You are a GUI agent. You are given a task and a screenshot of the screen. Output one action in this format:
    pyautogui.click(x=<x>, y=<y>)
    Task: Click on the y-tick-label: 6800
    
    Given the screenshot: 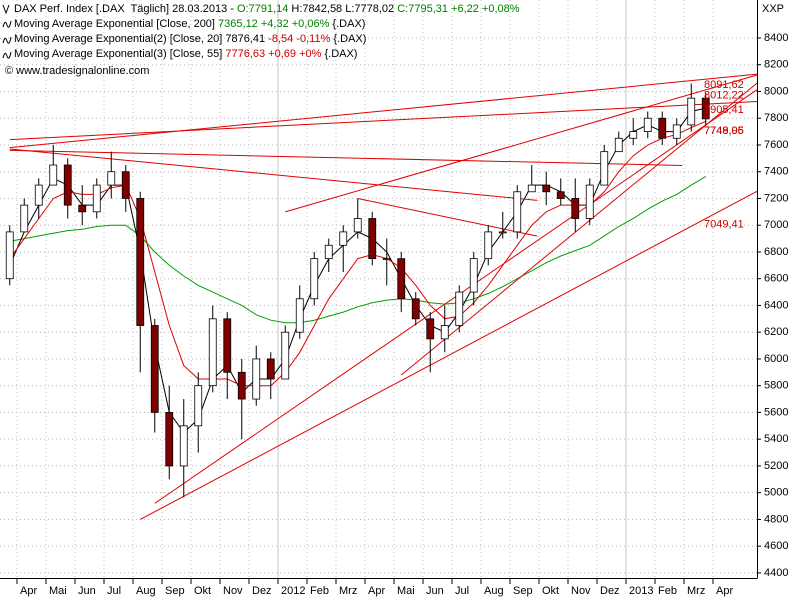 What is the action you would take?
    pyautogui.click(x=776, y=252)
    